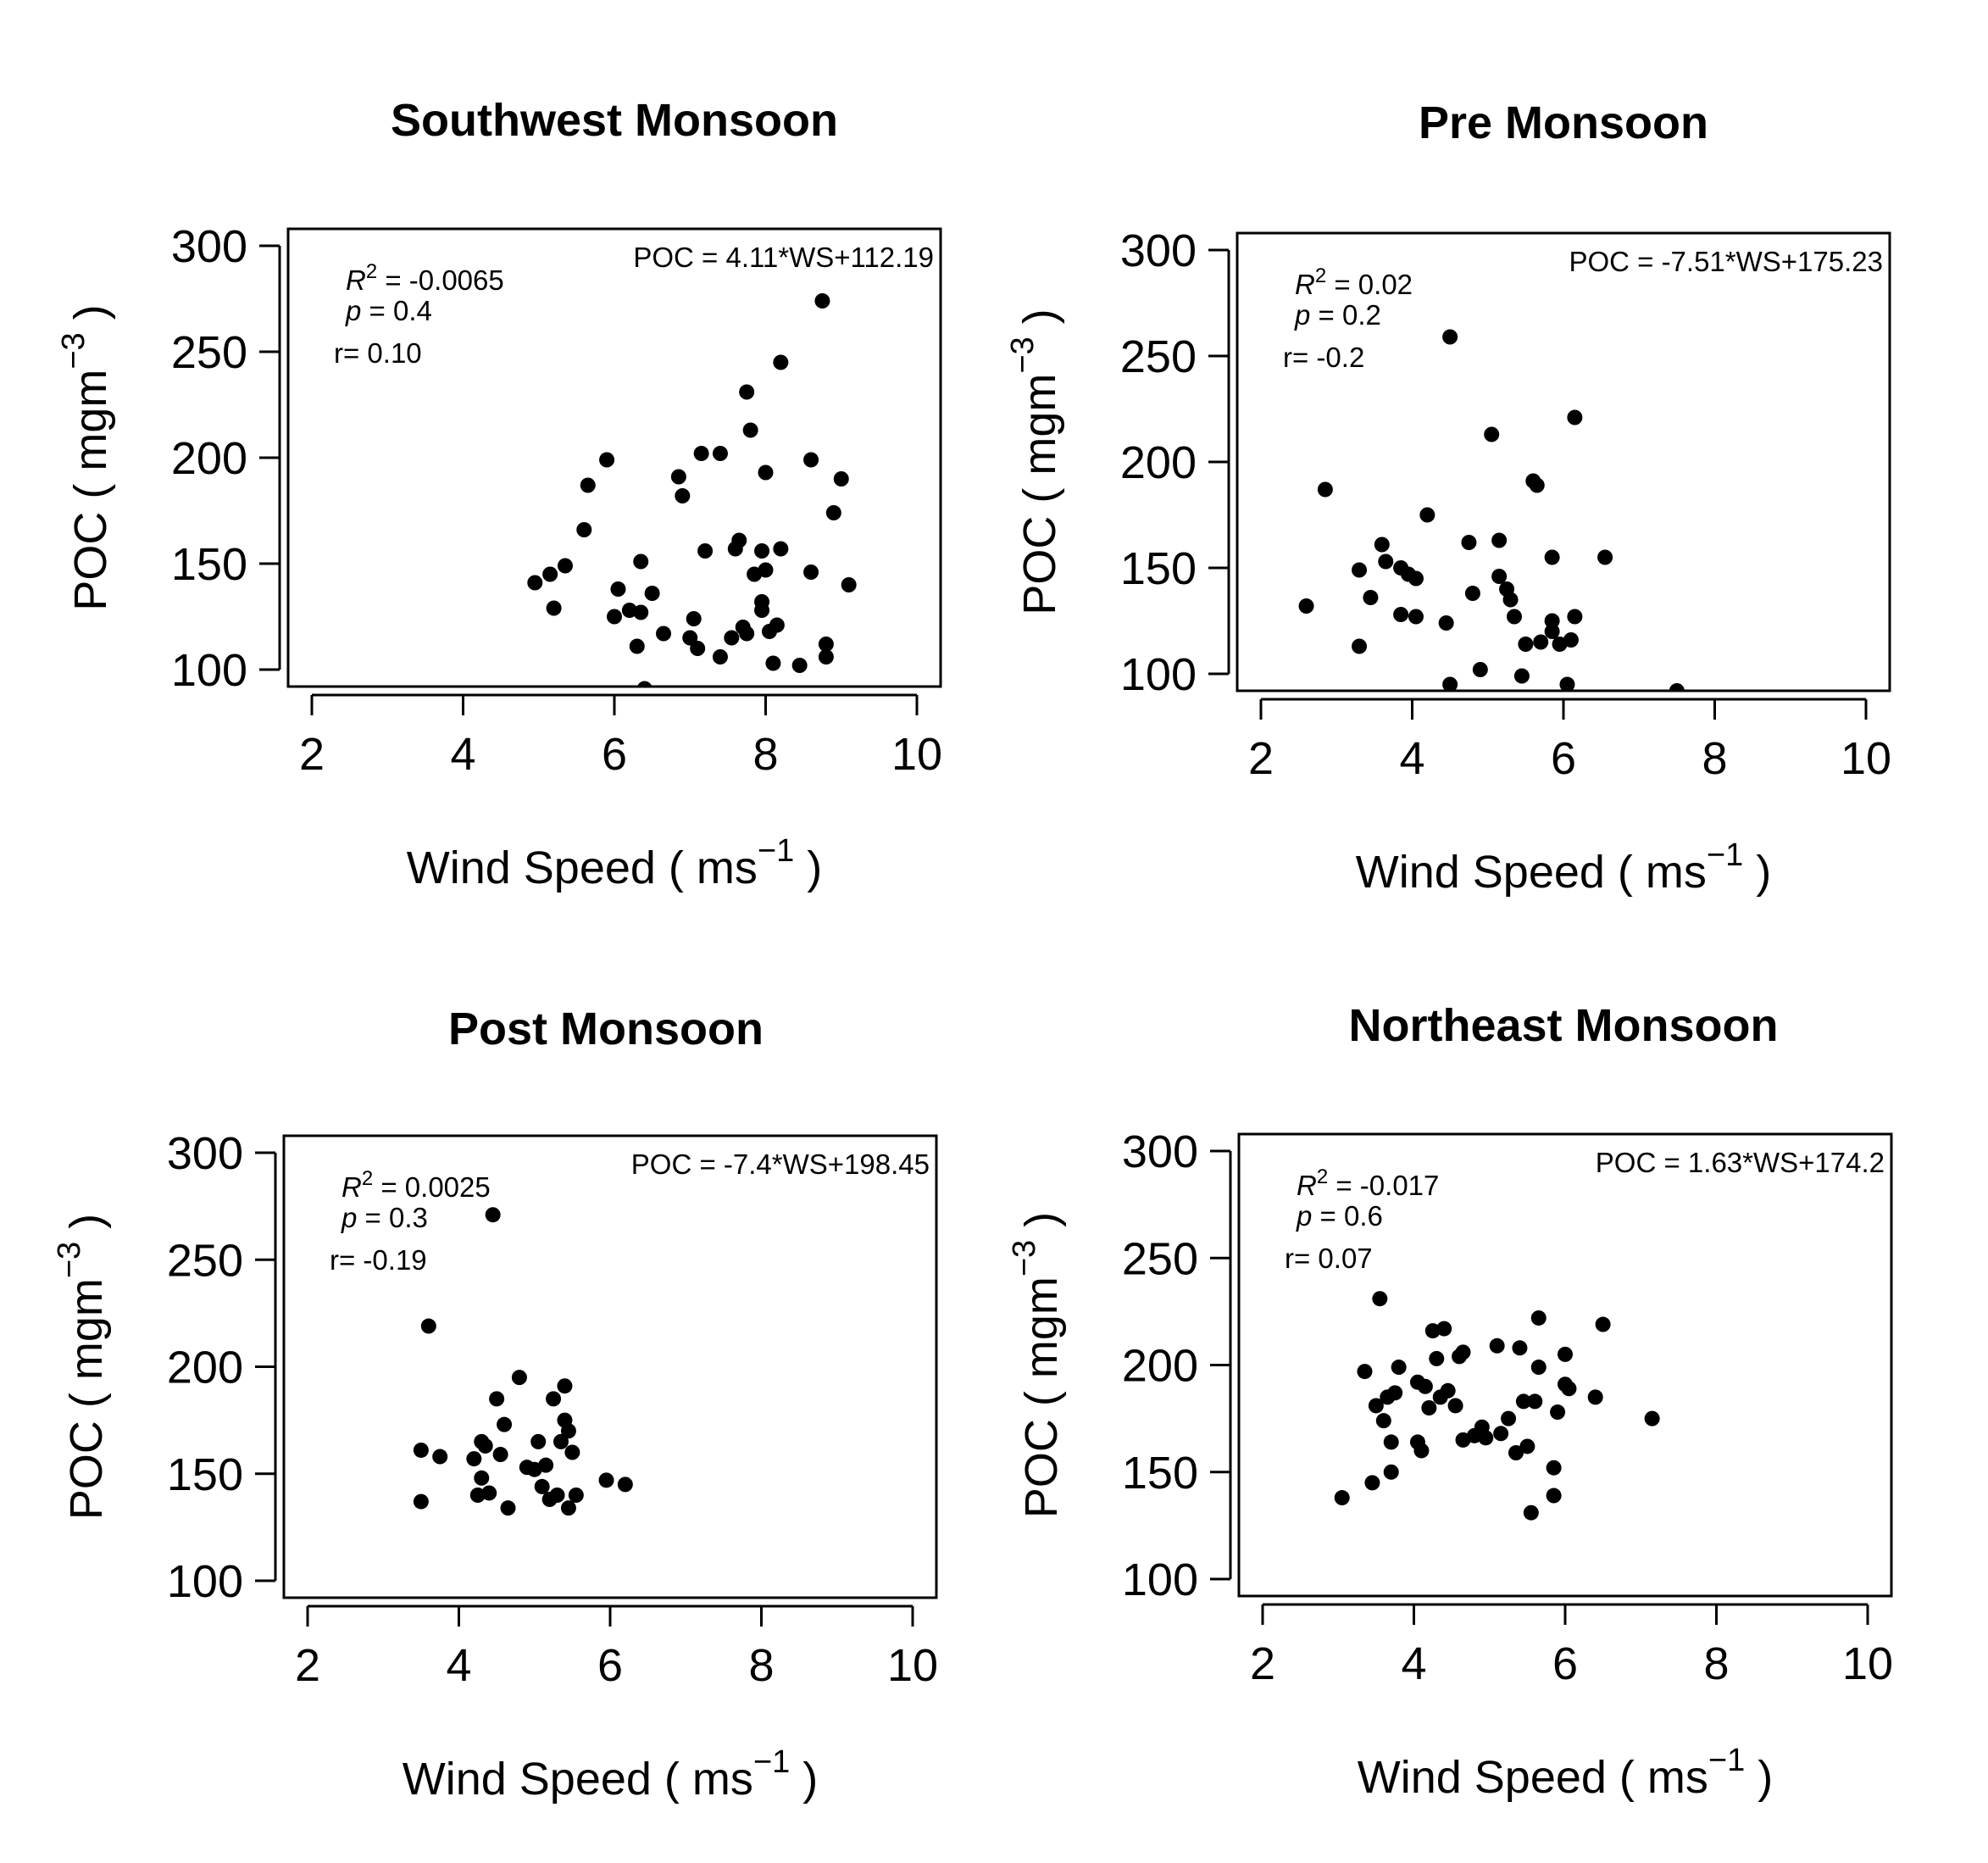  What do you see at coordinates (776, 851) in the screenshot?
I see `x-axis-label-exponent: −1` at bounding box center [776, 851].